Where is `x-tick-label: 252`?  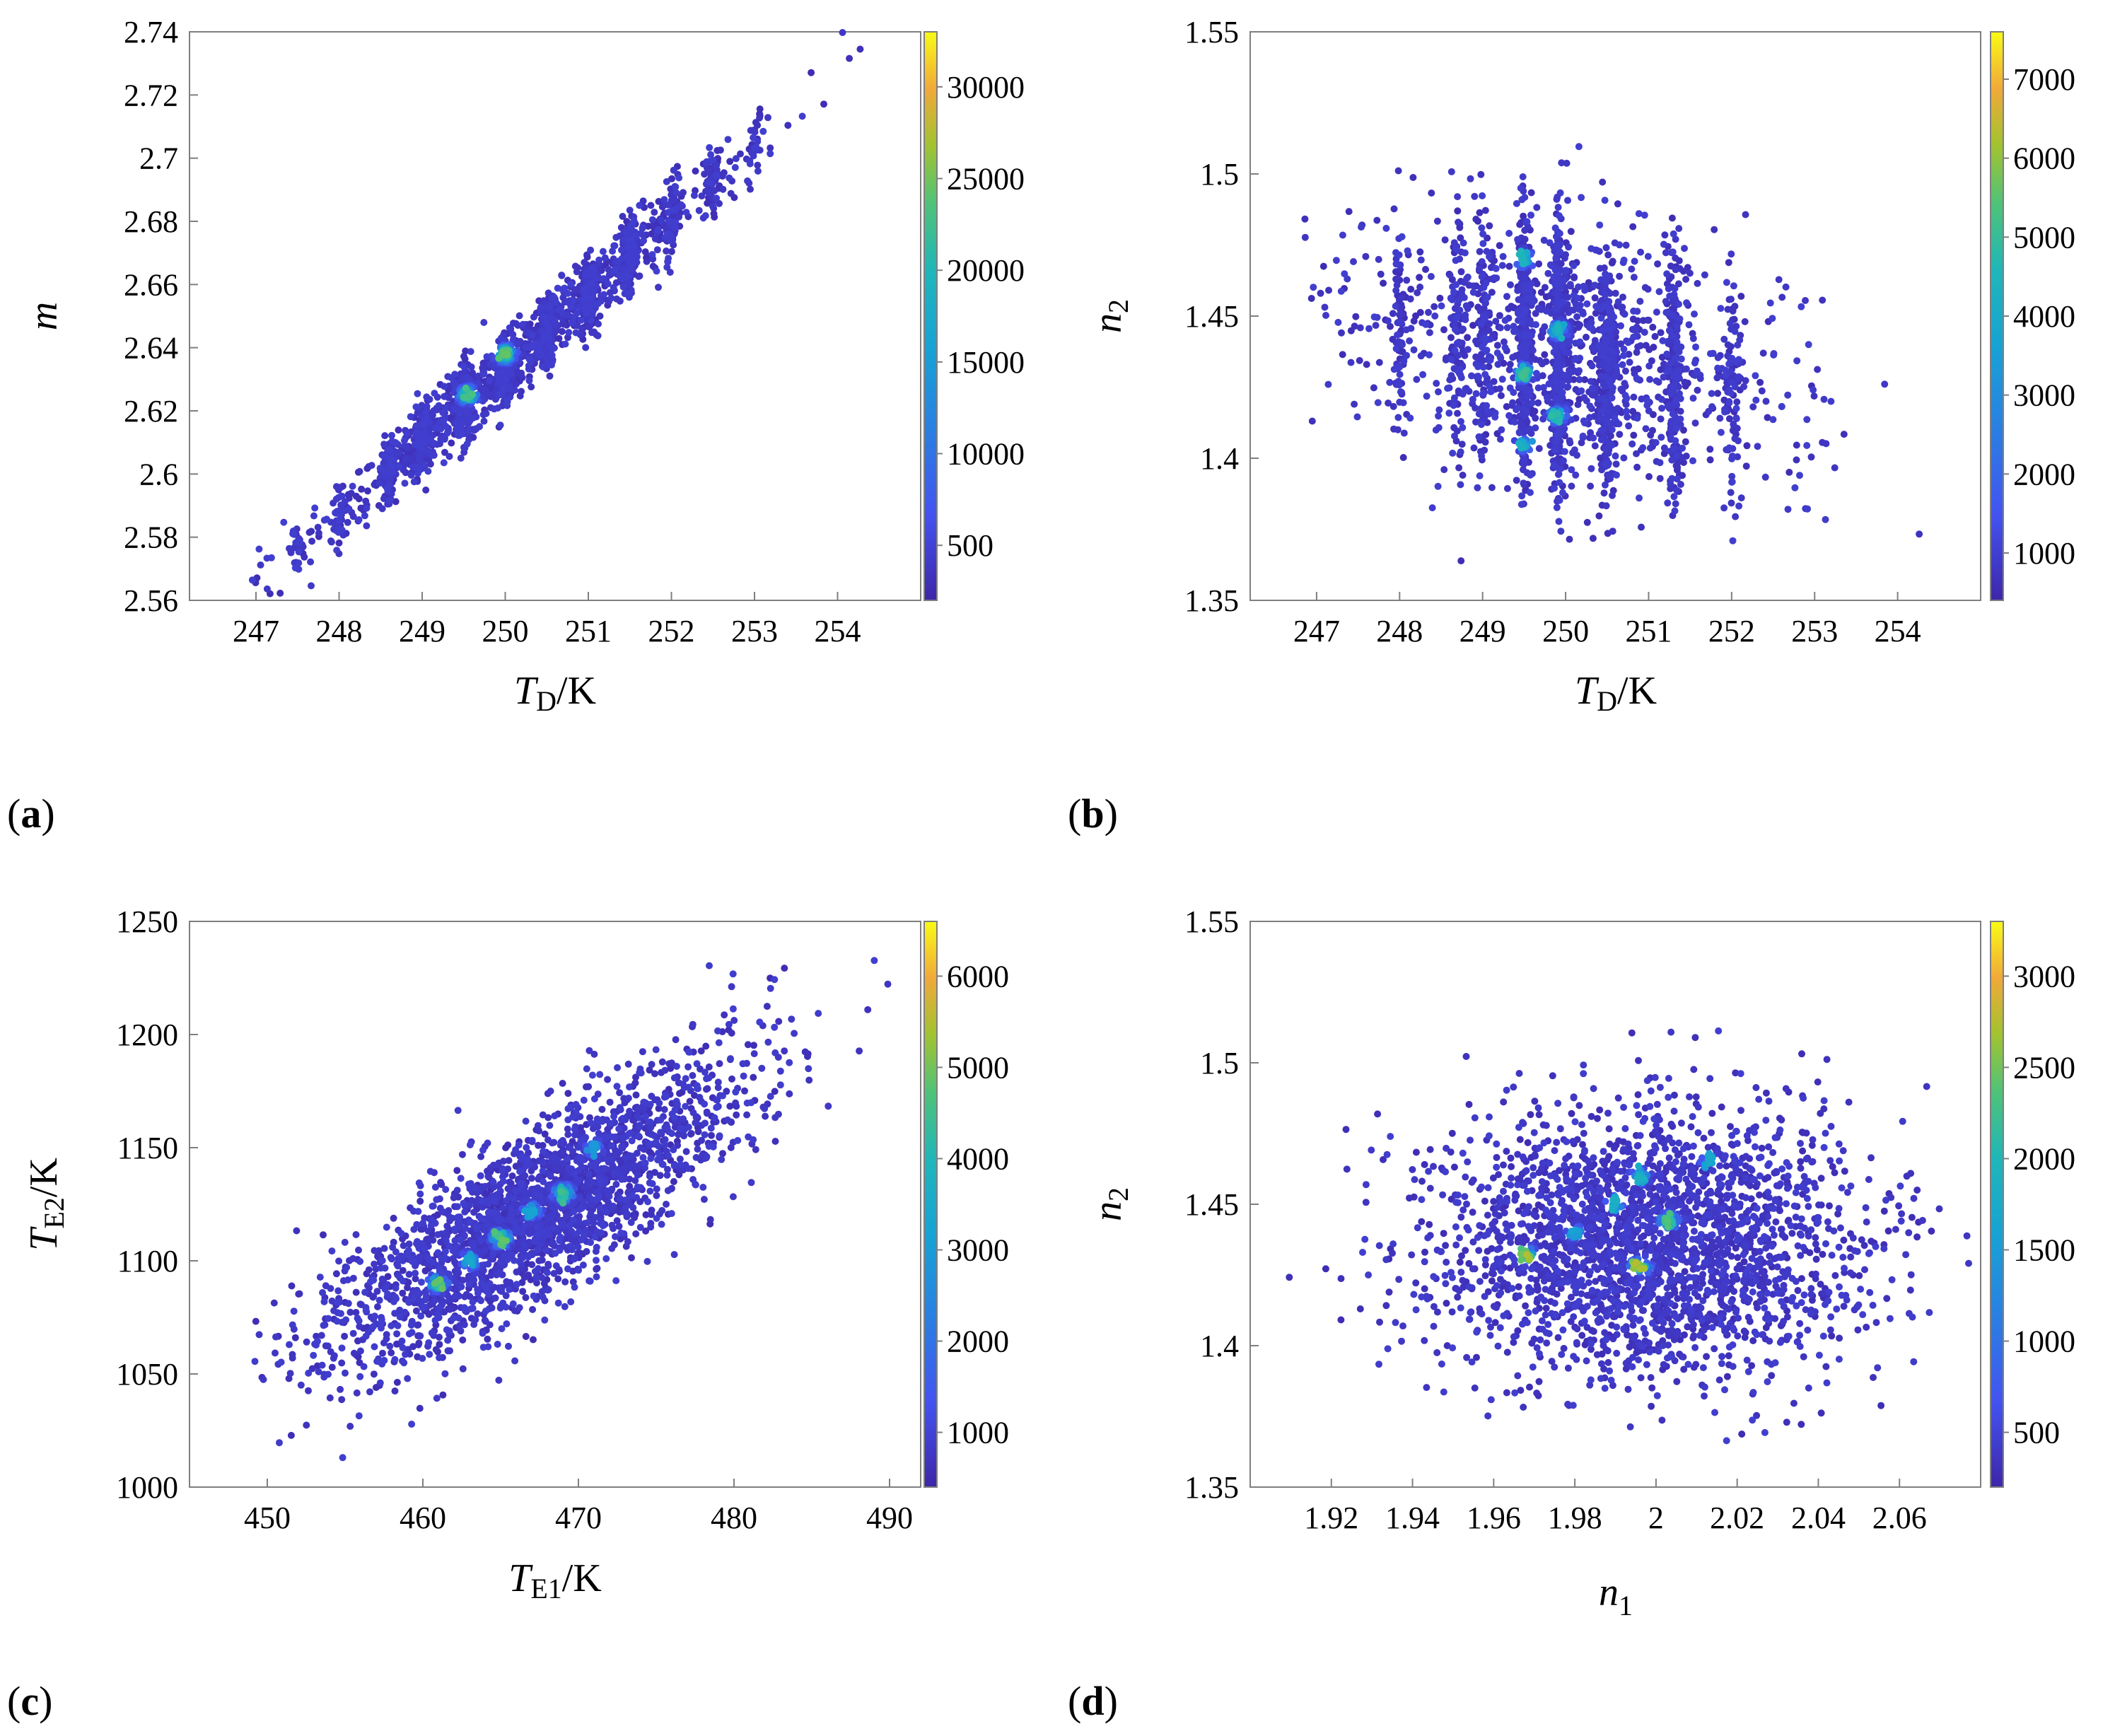 x-tick-label: 252 is located at coordinates (671, 631).